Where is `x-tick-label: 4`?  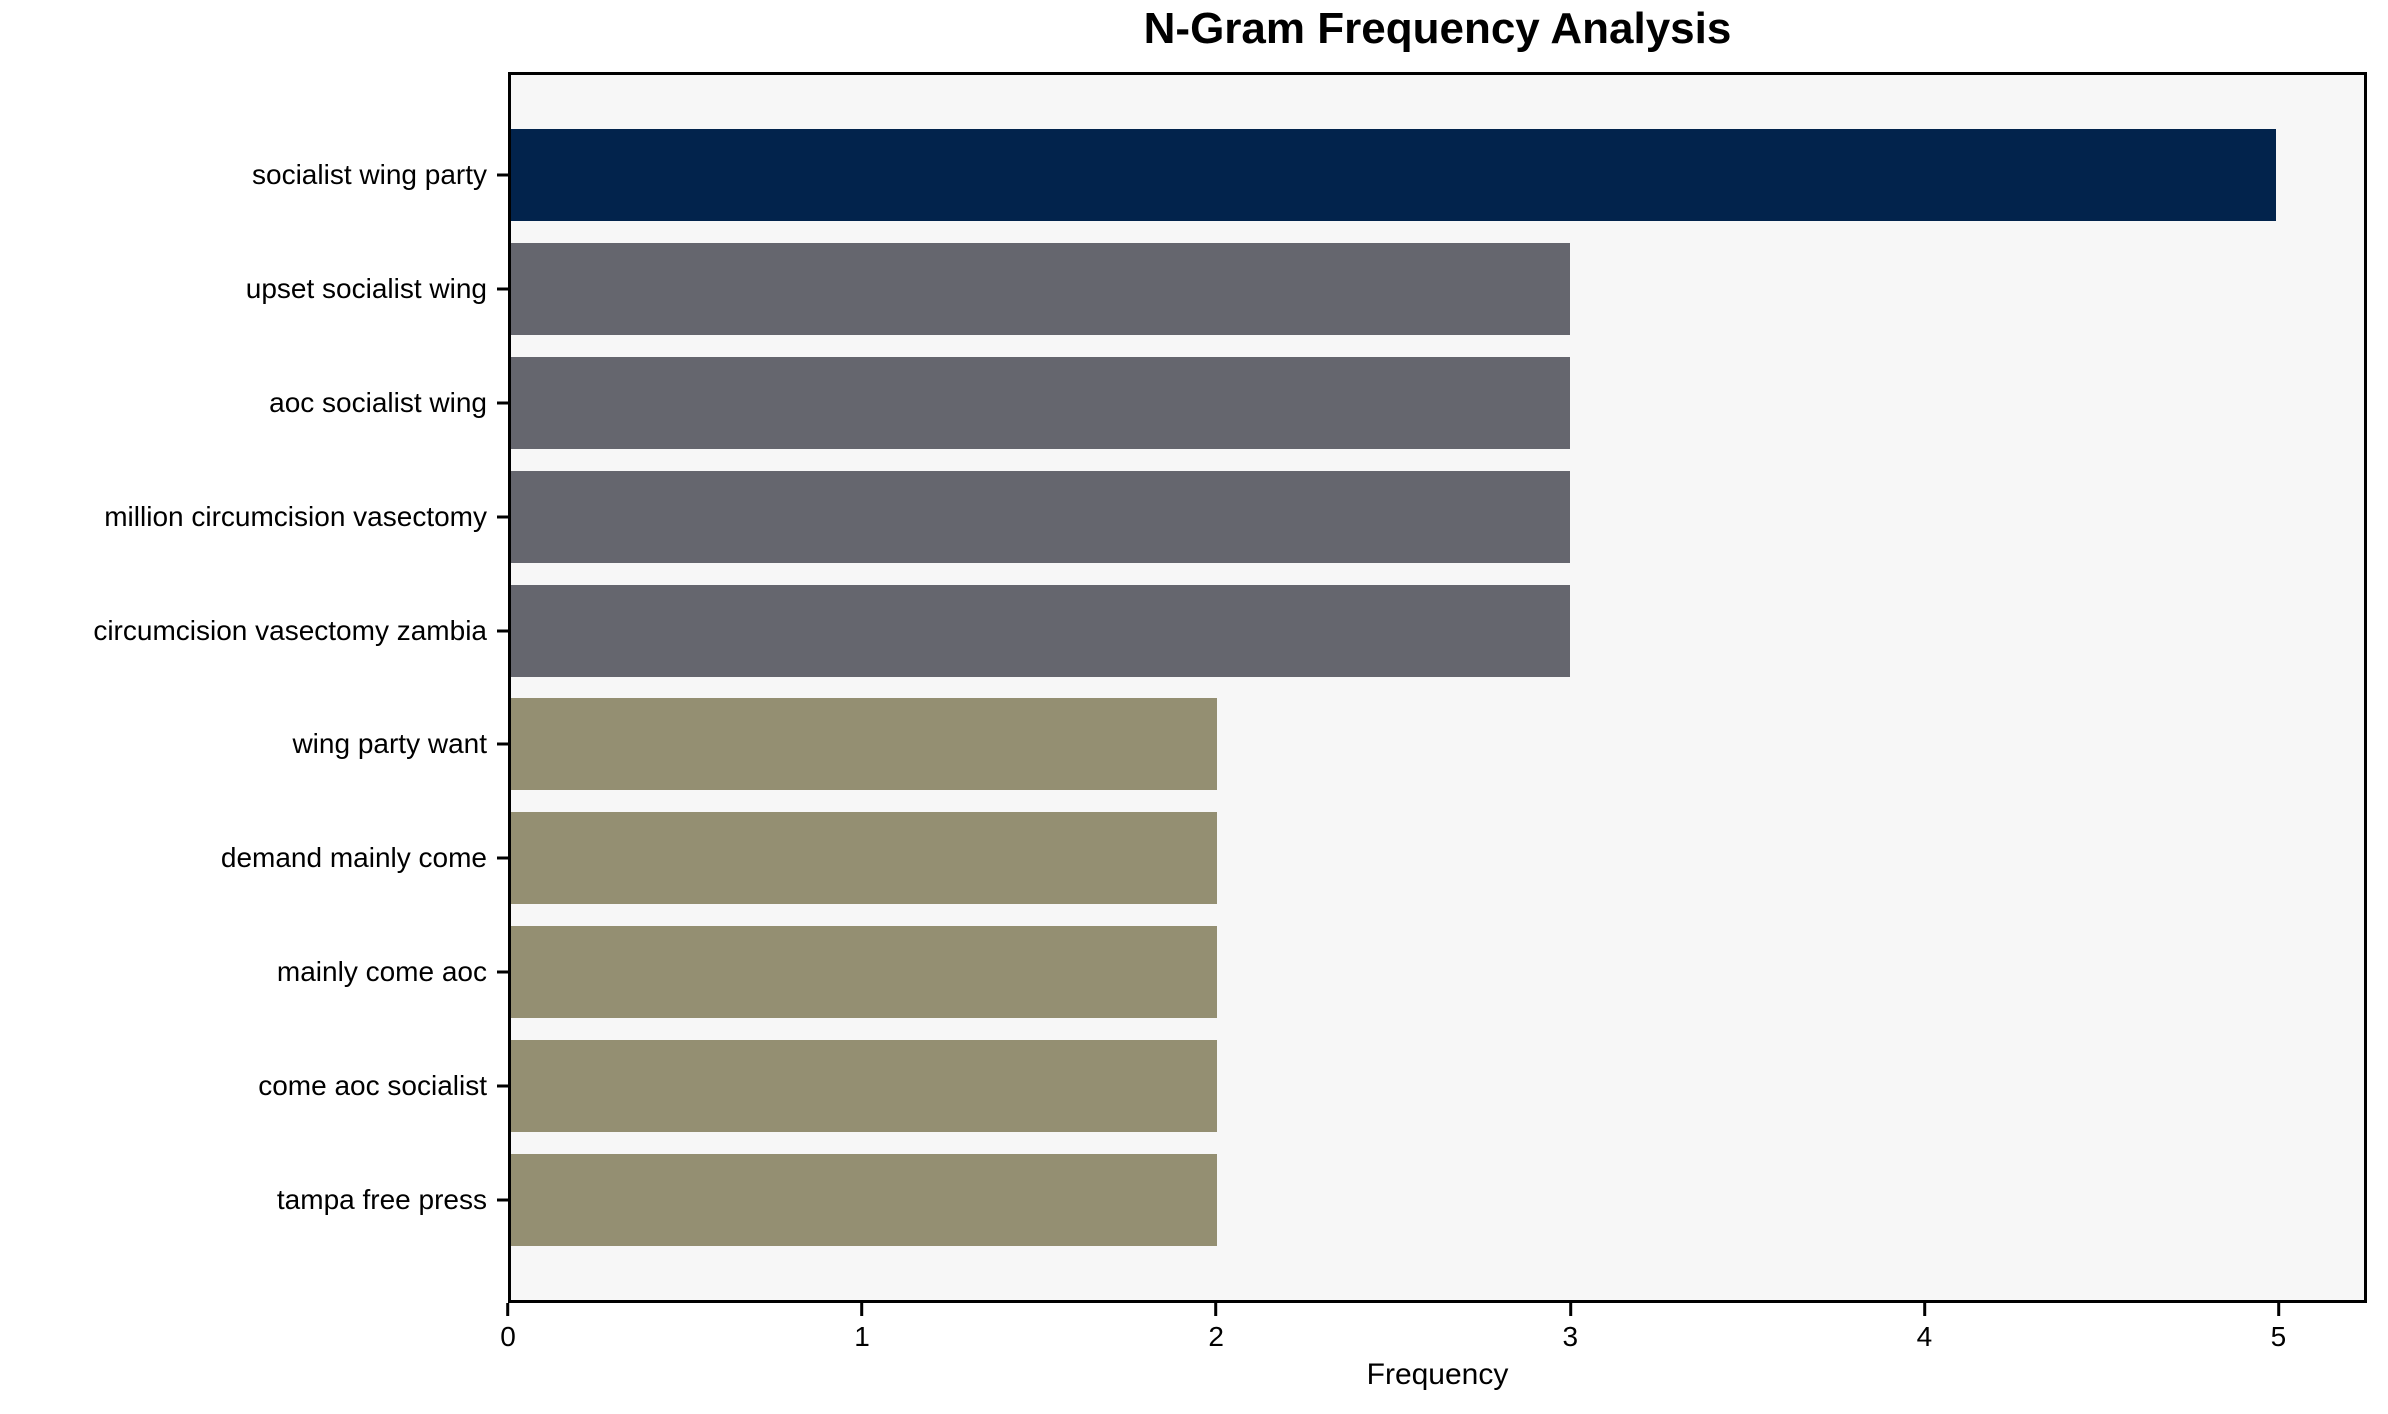
x-tick-label: 4 is located at coordinates (1924, 1336).